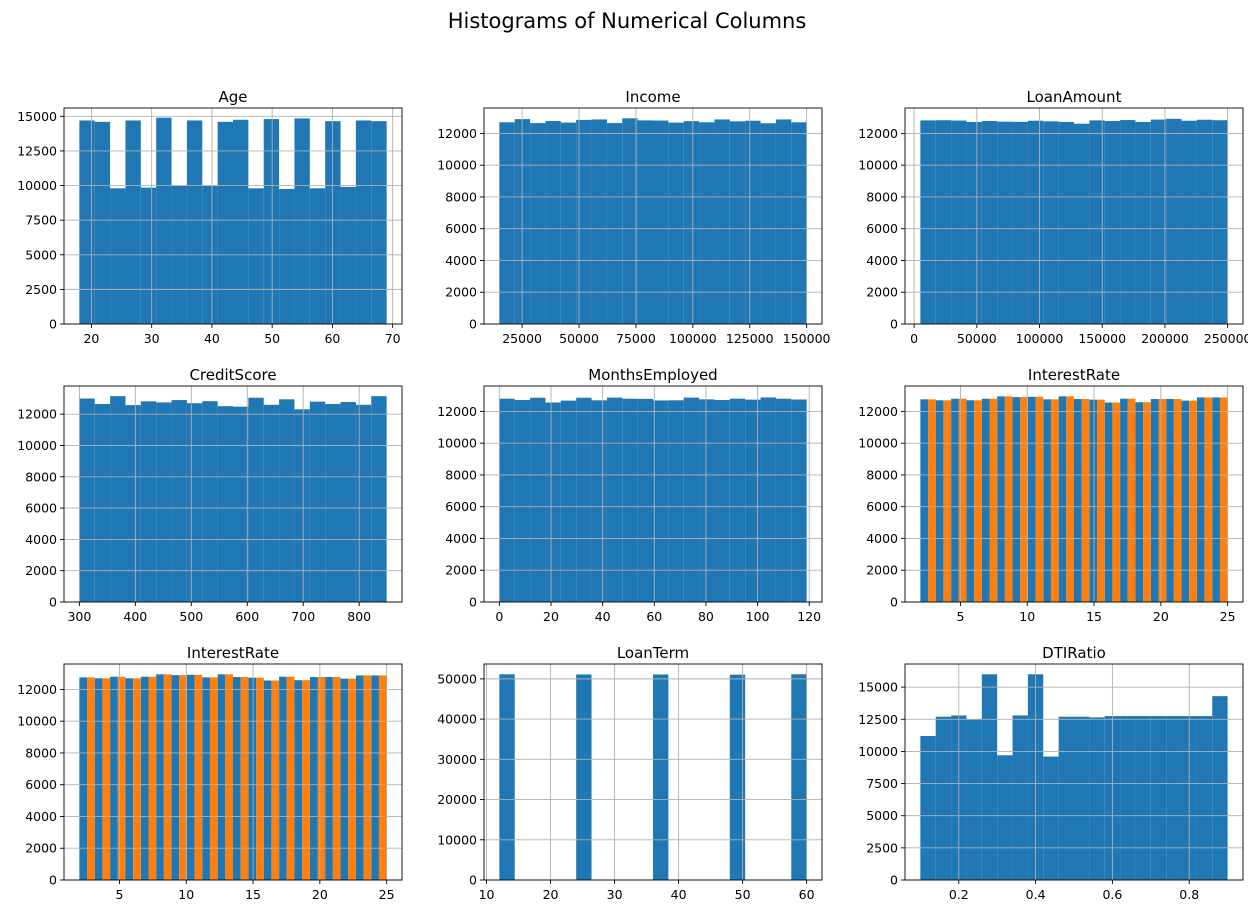  What do you see at coordinates (959, 894) in the screenshot?
I see `x-tick-label: 0.2` at bounding box center [959, 894].